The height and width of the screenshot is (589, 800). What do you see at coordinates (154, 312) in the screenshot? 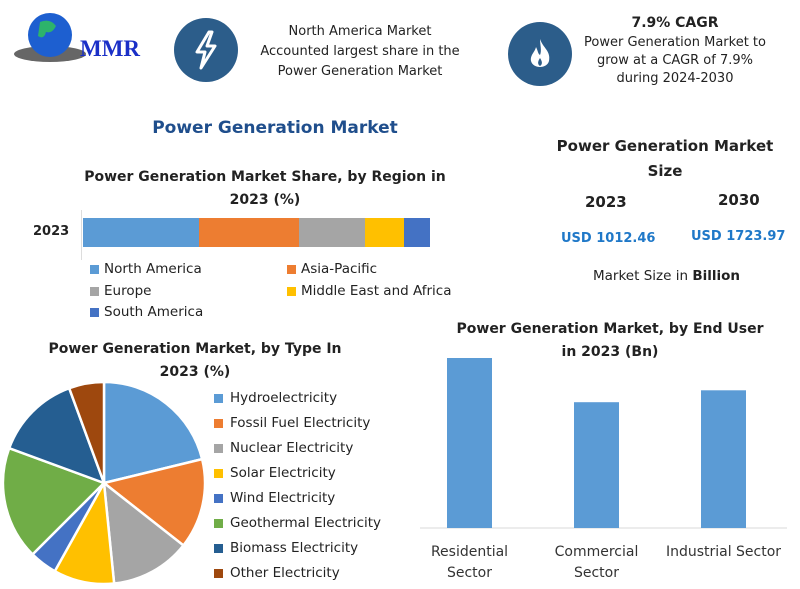
I see `legend-label: South America` at bounding box center [154, 312].